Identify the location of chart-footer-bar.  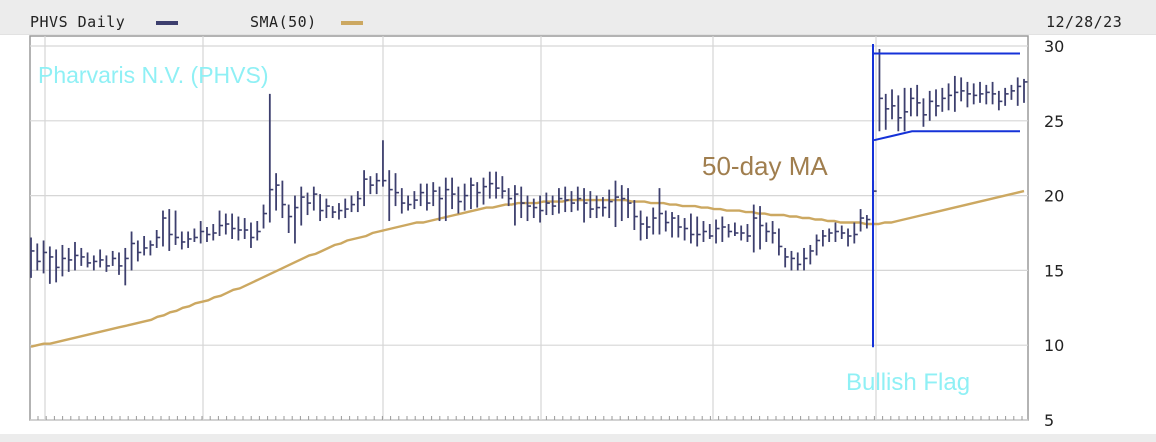
(578, 438).